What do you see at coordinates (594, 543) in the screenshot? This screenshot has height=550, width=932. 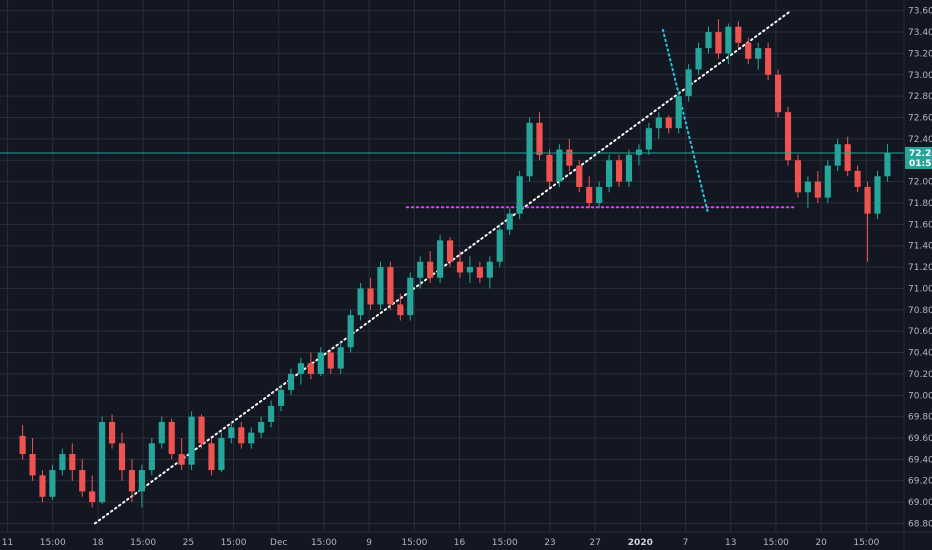 I see `x-tick-label: 27` at bounding box center [594, 543].